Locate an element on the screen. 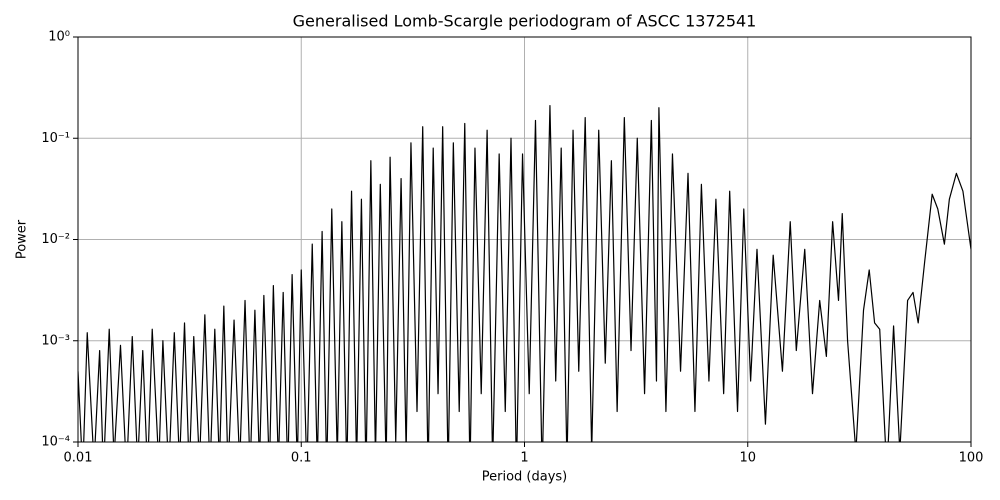  y-tick-label: 10⁻¹ is located at coordinates (55, 138).